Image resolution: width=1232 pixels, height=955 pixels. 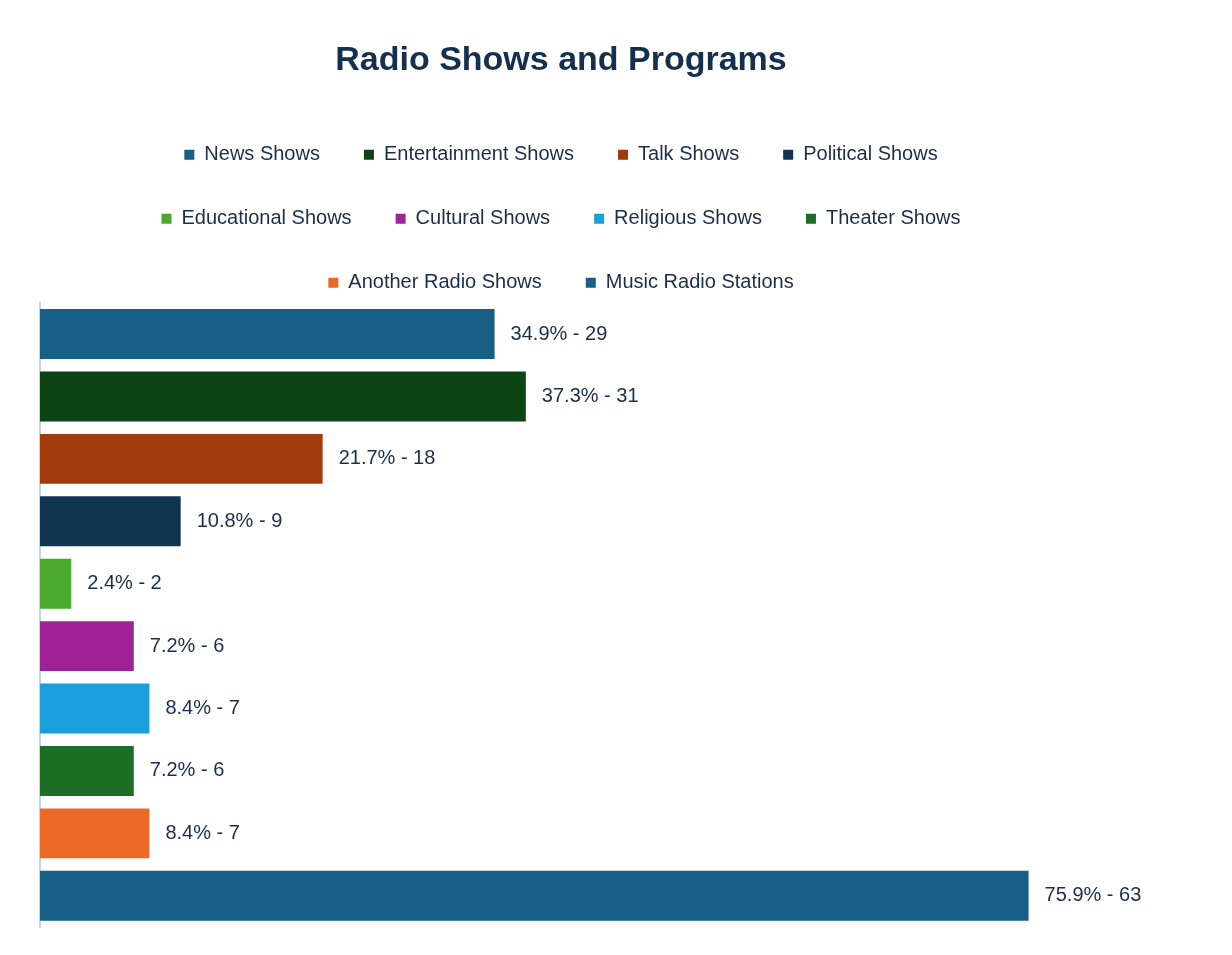 What do you see at coordinates (689, 153) in the screenshot?
I see `legend-label: Talk Shows` at bounding box center [689, 153].